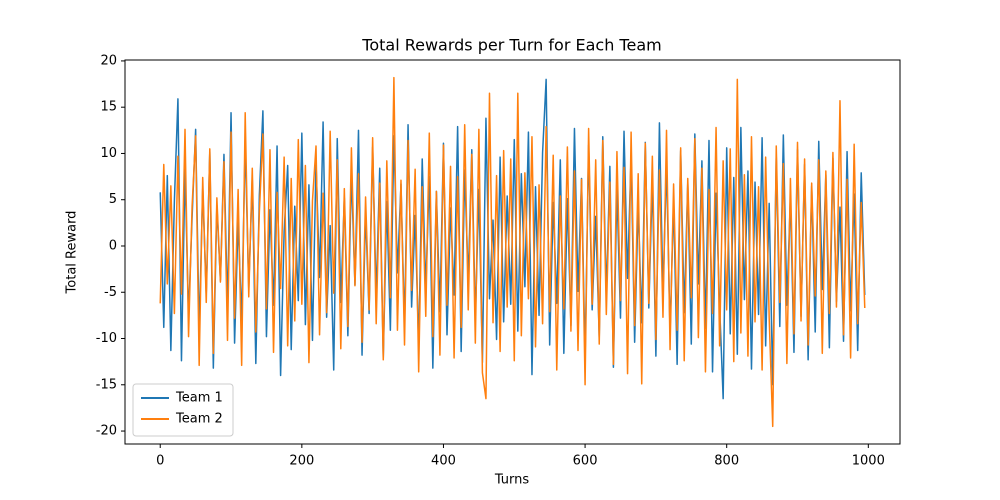 The width and height of the screenshot is (1000, 500). What do you see at coordinates (72, 253) in the screenshot?
I see `y-axis-label: Total Reward` at bounding box center [72, 253].